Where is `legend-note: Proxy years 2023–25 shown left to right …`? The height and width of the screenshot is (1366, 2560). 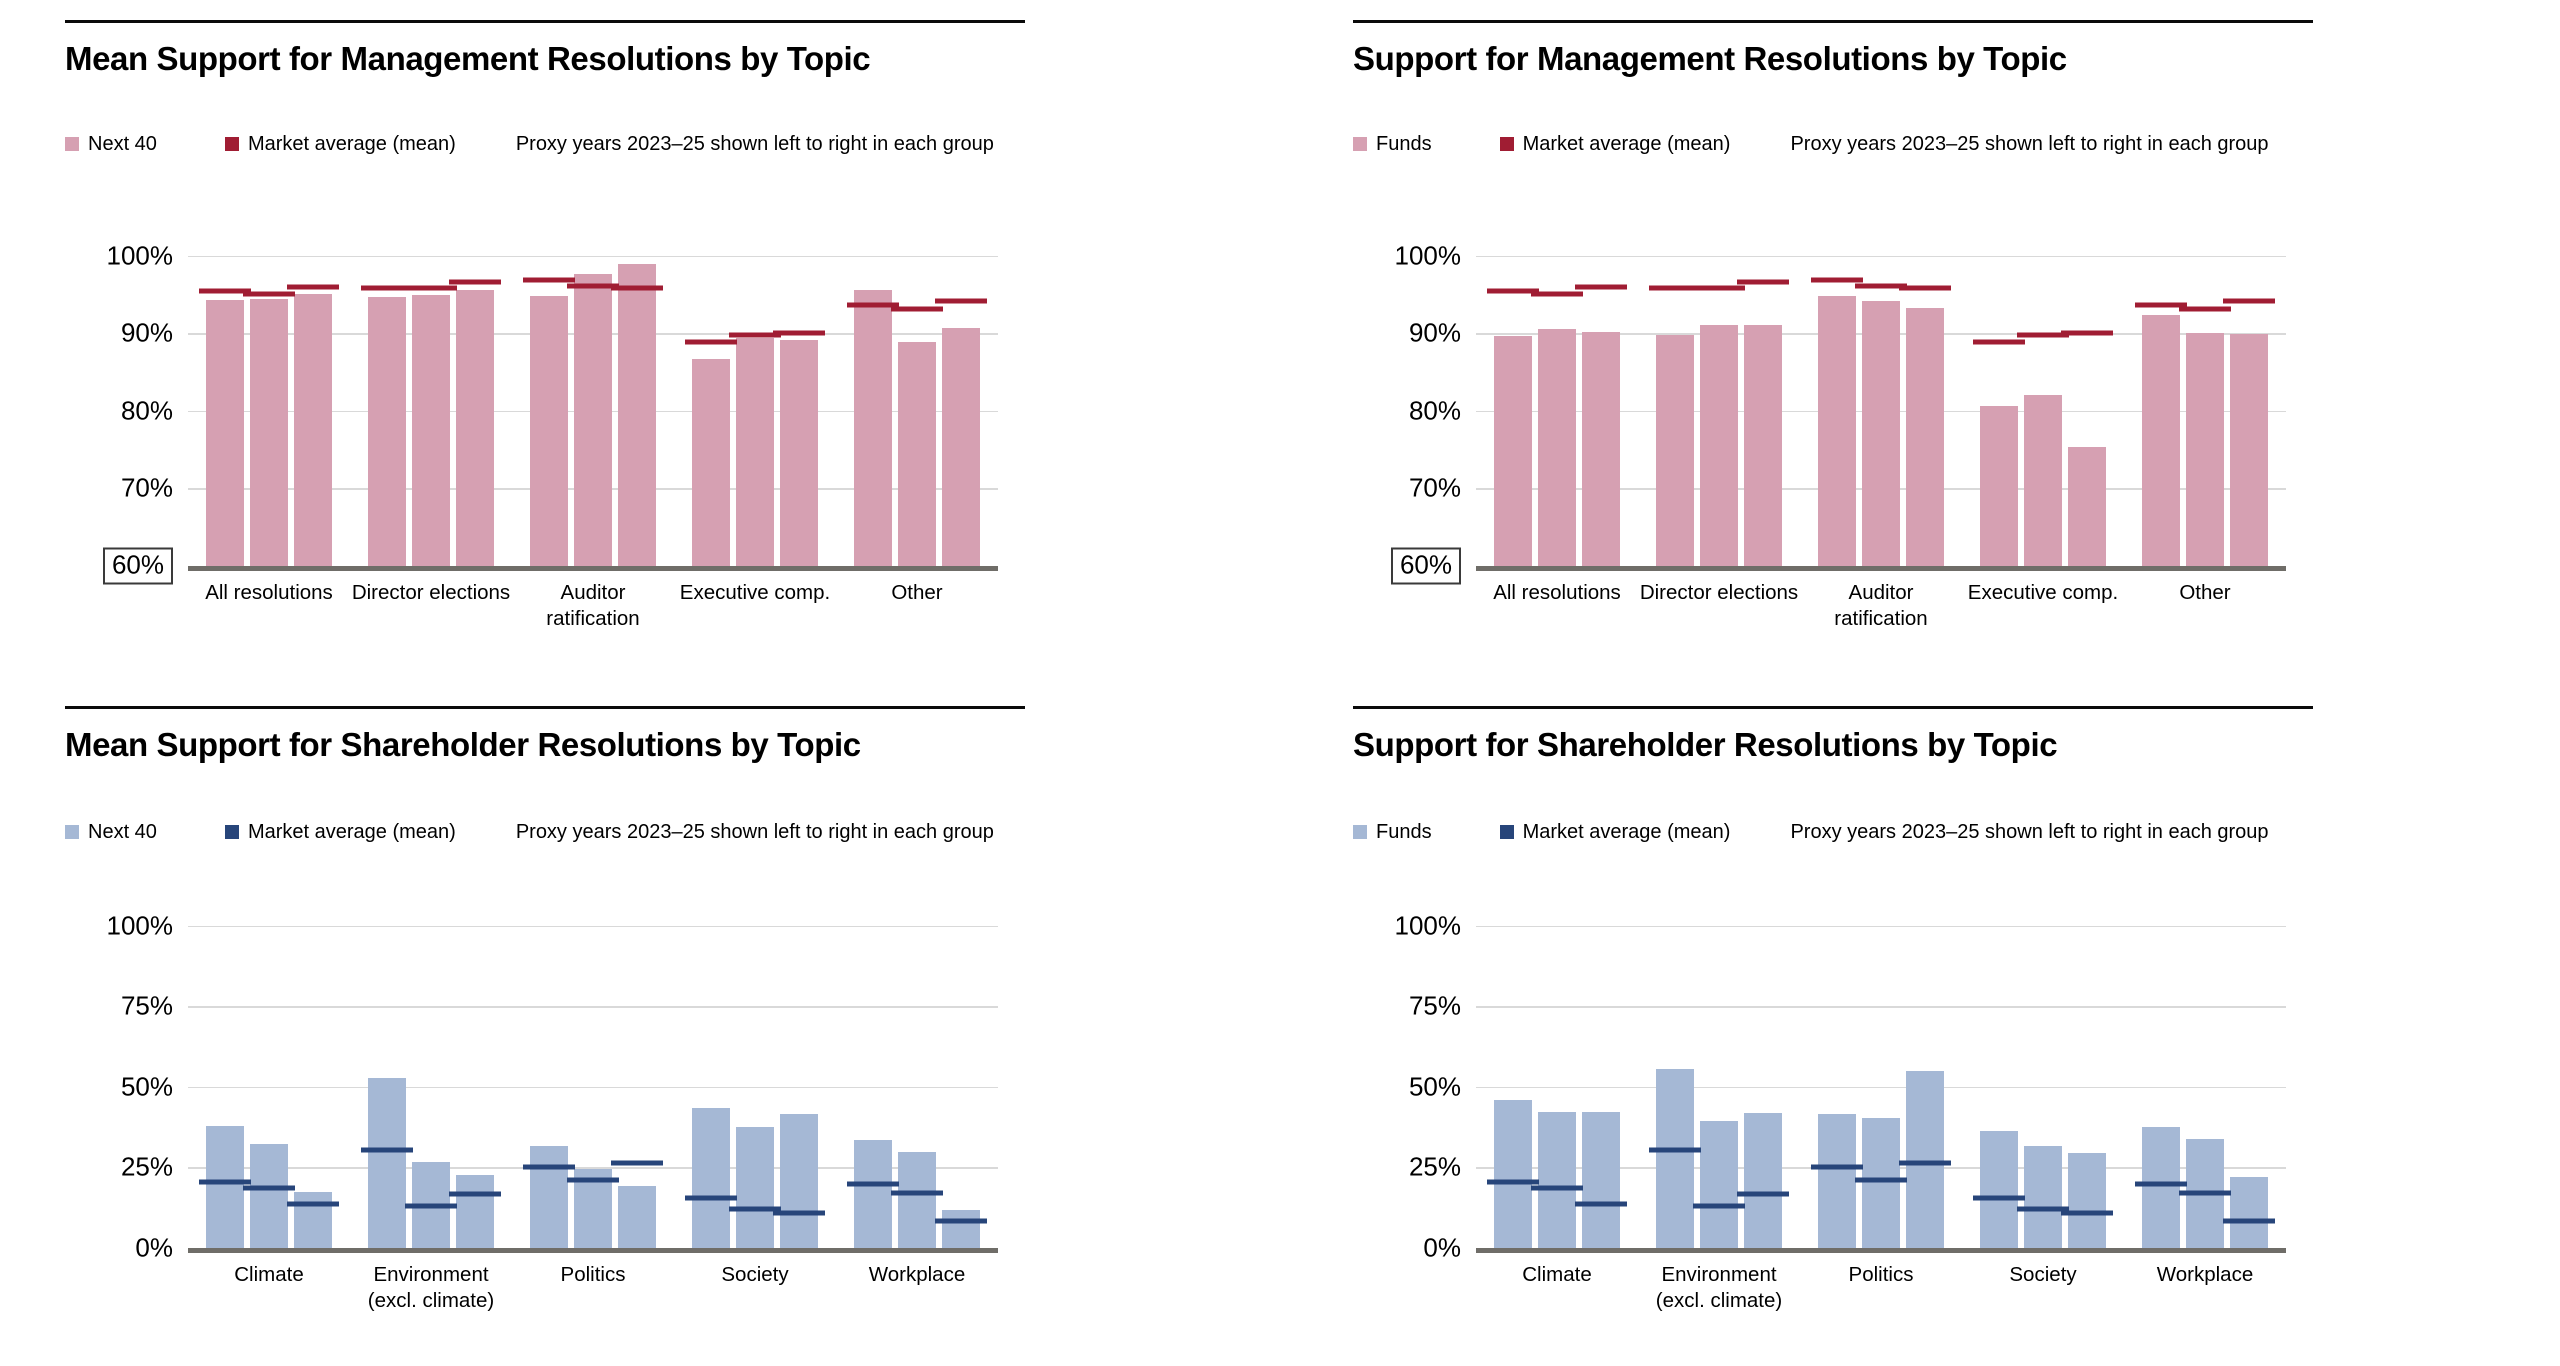 legend-note: Proxy years 2023–25 shown left to right … is located at coordinates (2029, 831).